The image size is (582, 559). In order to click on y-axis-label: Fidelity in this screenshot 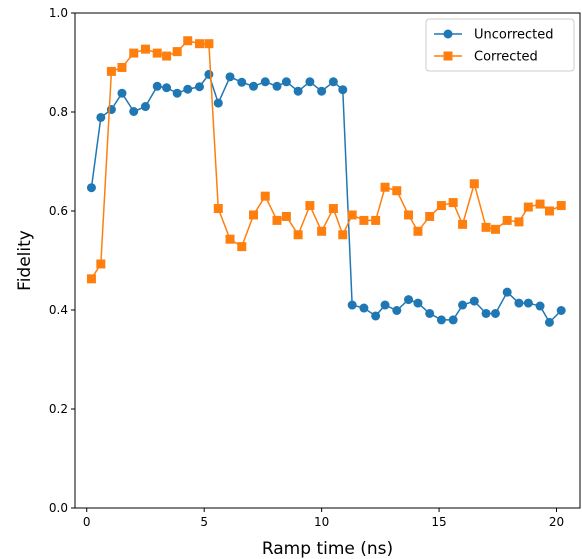, I will do `click(25, 260)`.